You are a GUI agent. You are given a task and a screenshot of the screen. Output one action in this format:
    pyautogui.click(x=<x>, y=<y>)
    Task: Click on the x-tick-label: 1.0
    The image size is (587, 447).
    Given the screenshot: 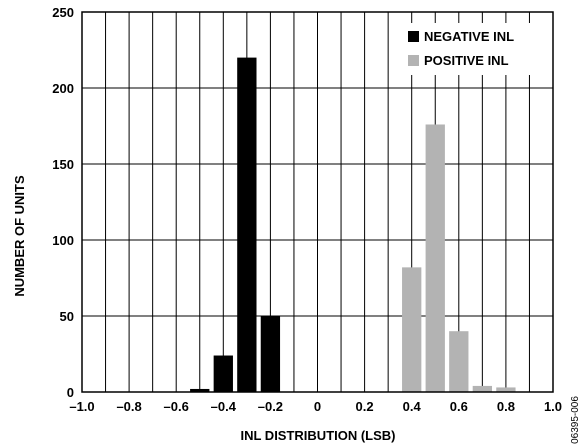 What is the action you would take?
    pyautogui.click(x=553, y=406)
    